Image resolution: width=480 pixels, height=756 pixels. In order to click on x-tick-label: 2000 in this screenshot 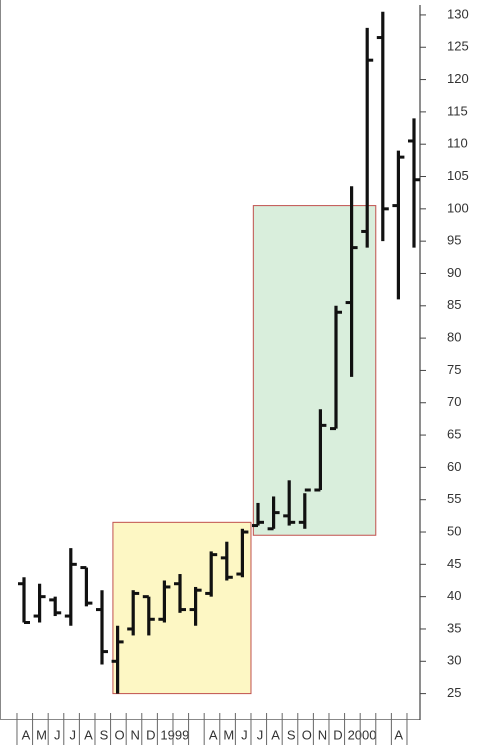, I will do `click(362, 734)`.